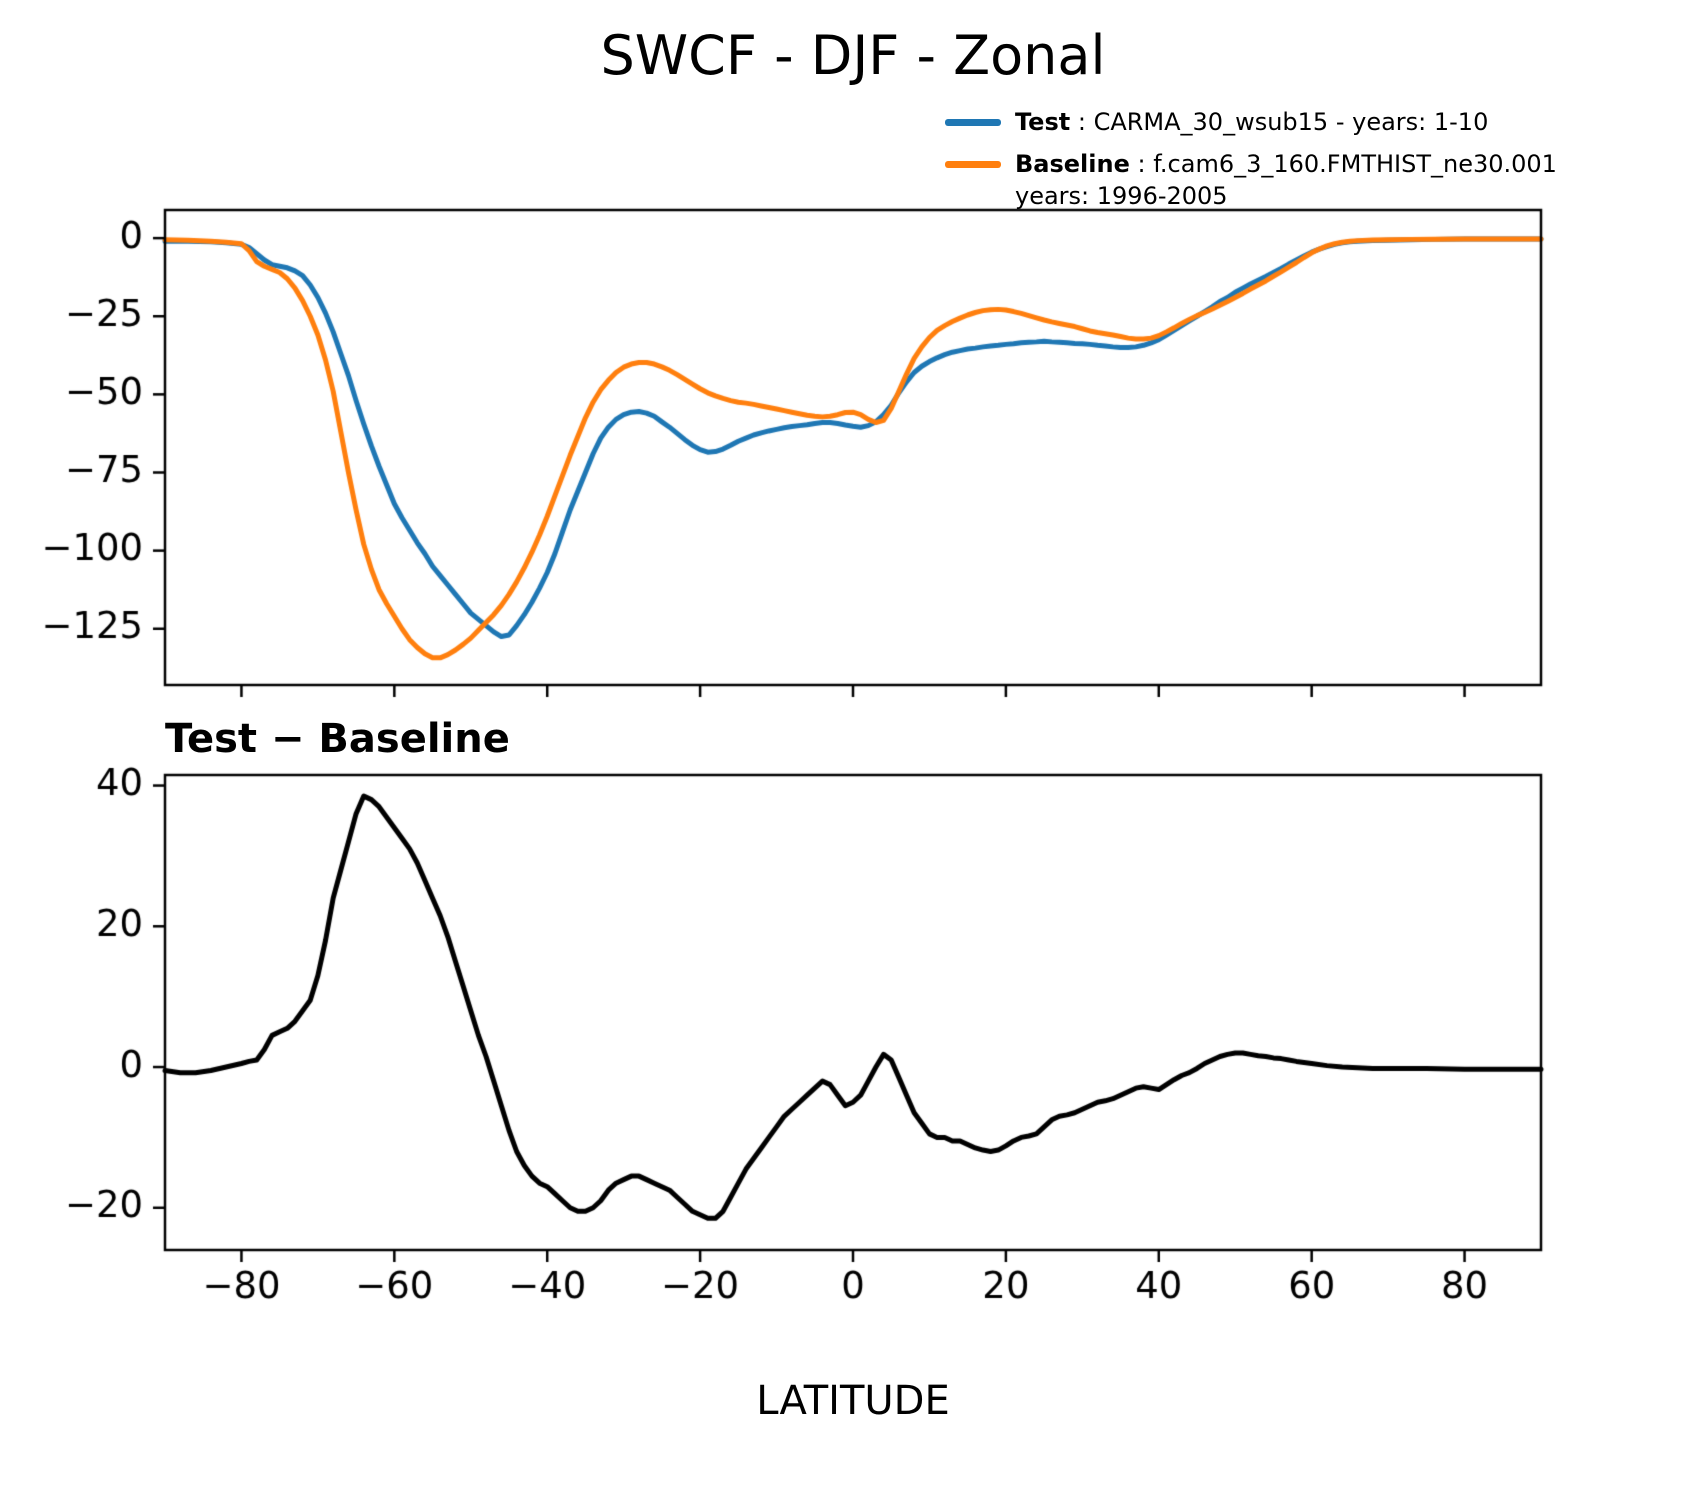 This screenshot has width=1691, height=1496. Describe the element at coordinates (1072, 164) in the screenshot. I see `legend-baseline-label: Baseline` at that location.